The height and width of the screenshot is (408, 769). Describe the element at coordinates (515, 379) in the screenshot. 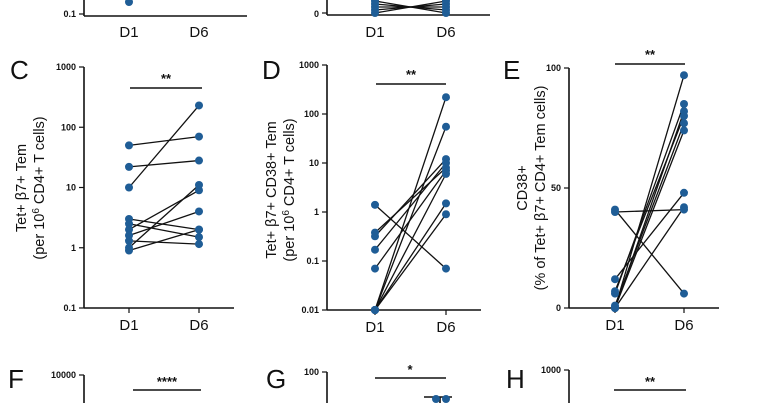

I see `panel-letter-H: H` at that location.